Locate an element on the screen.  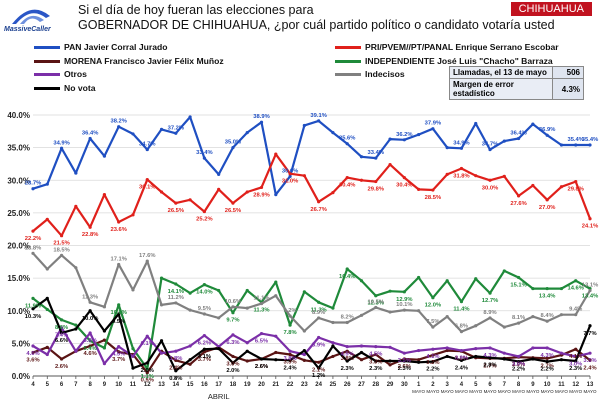
legend-item-otros: Otros is located at coordinates (60, 74).